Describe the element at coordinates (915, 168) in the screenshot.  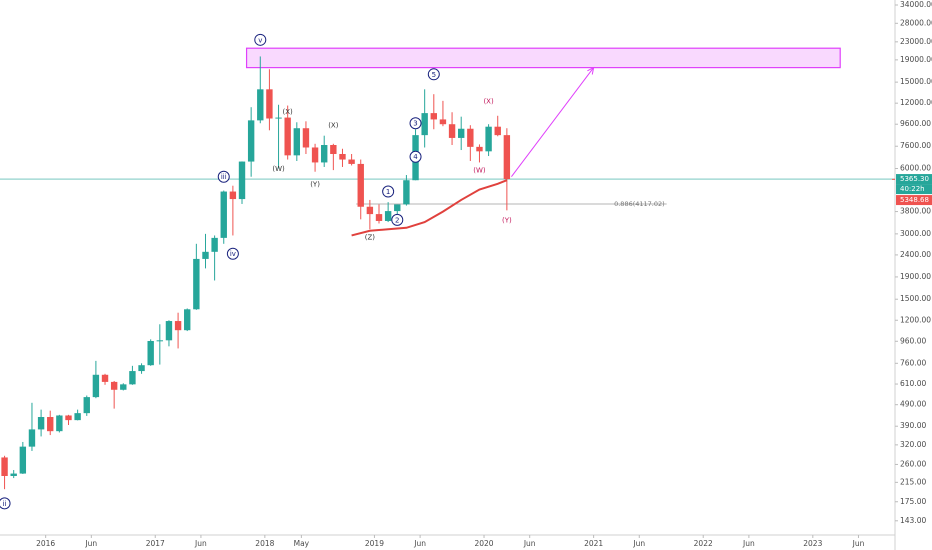
I see `y-tick-label: 6000.00` at that location.